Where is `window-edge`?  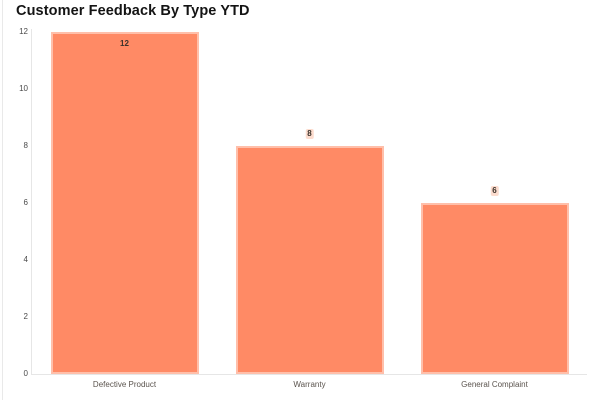 window-edge is located at coordinates (2, 200).